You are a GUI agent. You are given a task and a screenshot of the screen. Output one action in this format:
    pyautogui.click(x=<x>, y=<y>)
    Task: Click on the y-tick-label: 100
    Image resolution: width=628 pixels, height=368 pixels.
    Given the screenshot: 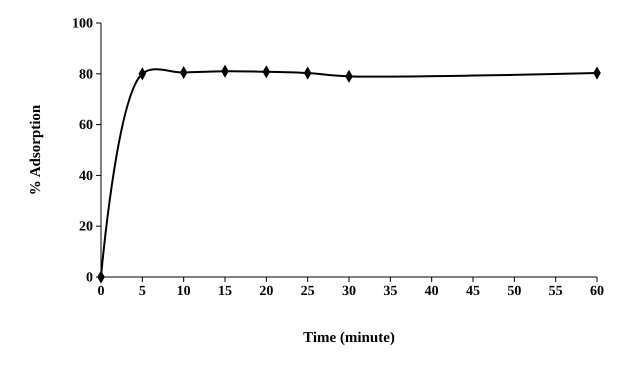 What is the action you would take?
    pyautogui.click(x=82, y=24)
    